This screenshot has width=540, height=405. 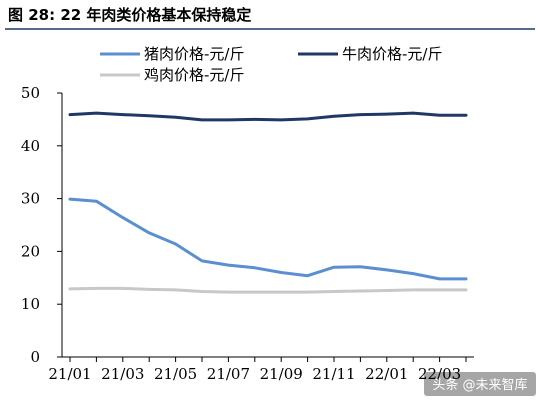 What do you see at coordinates (194, 54) in the screenshot?
I see `legend-label: 猪肉价格-元/斤` at bounding box center [194, 54].